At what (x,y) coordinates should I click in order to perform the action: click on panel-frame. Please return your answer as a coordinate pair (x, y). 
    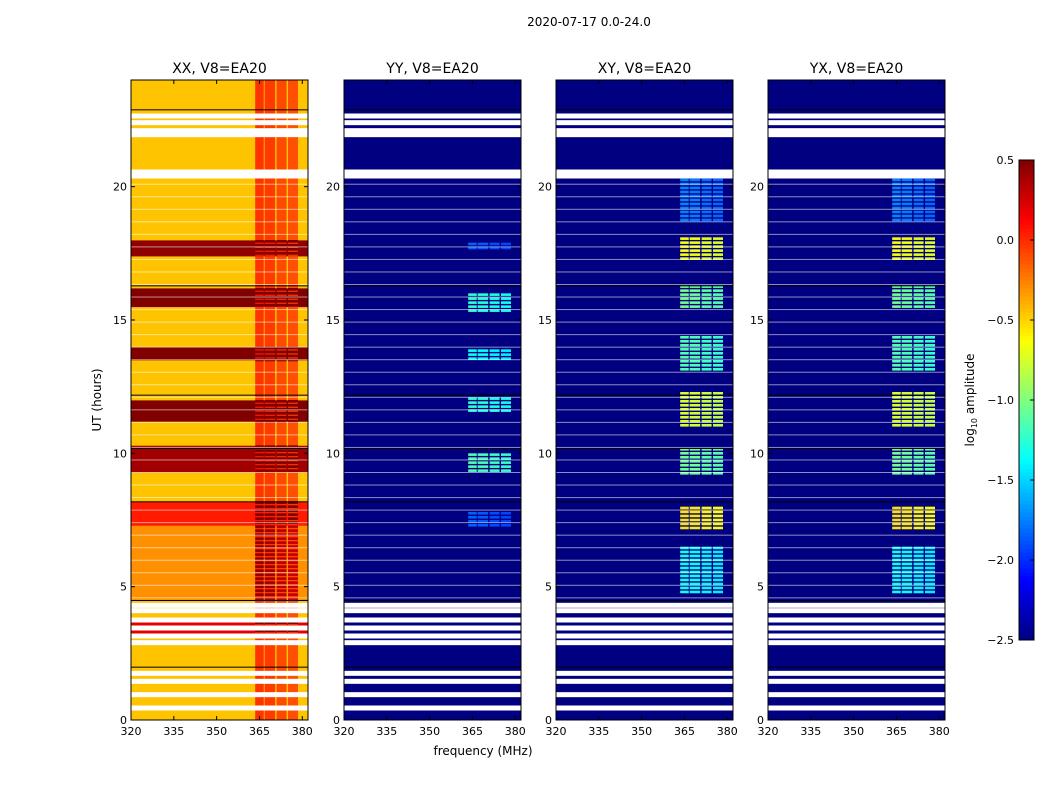
    Looking at the image, I should click on (432, 400).